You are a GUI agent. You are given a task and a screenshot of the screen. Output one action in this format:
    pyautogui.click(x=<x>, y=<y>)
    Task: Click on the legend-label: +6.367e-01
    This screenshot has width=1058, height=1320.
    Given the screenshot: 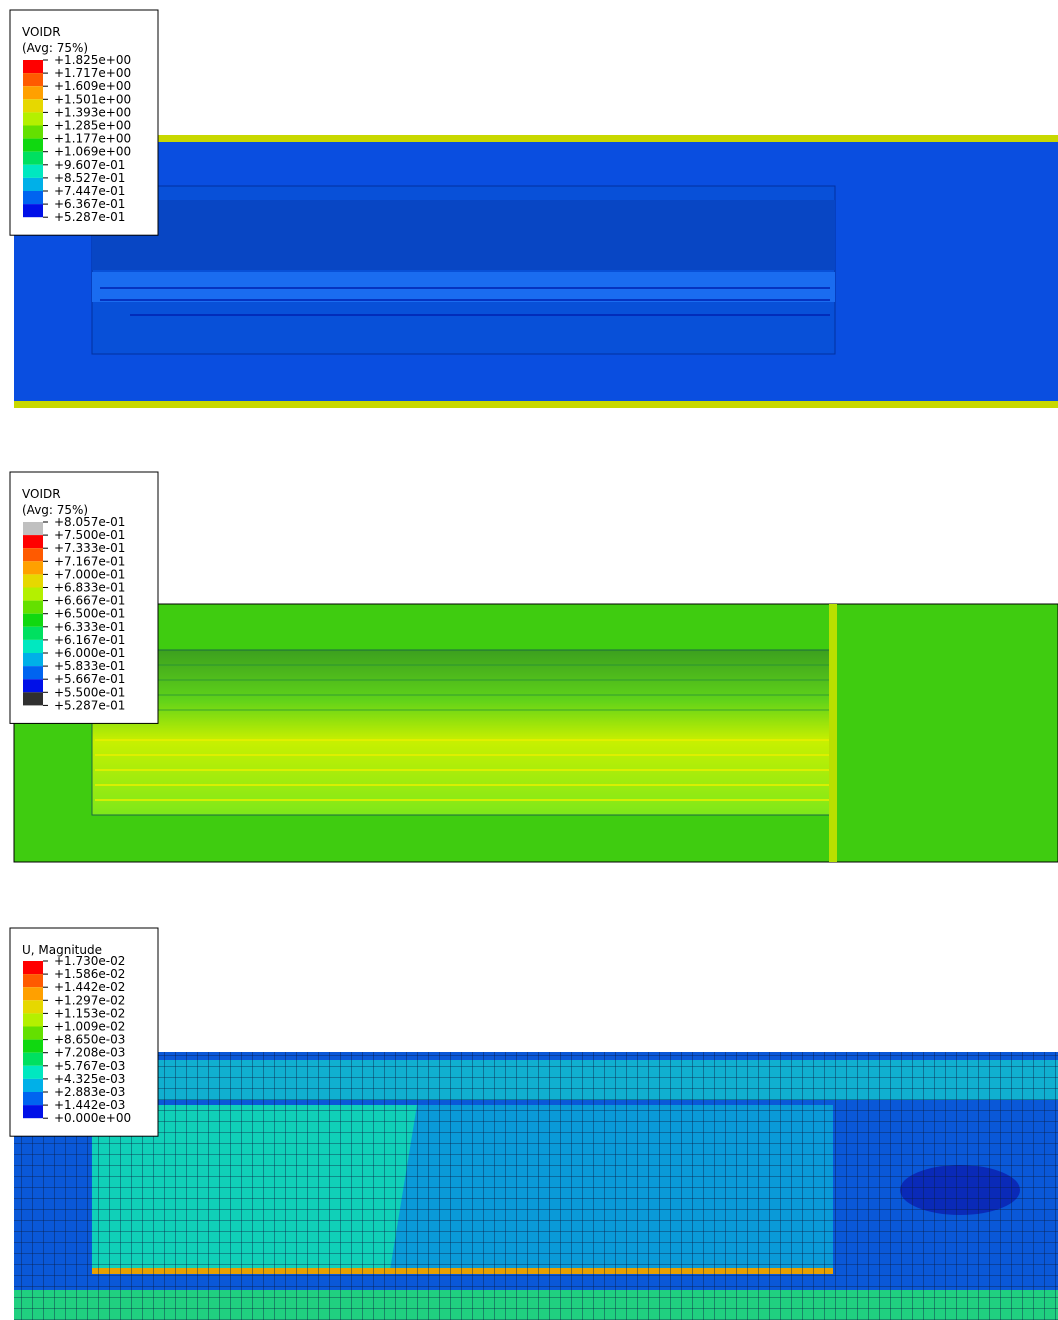 What is the action you would take?
    pyautogui.click(x=89, y=204)
    